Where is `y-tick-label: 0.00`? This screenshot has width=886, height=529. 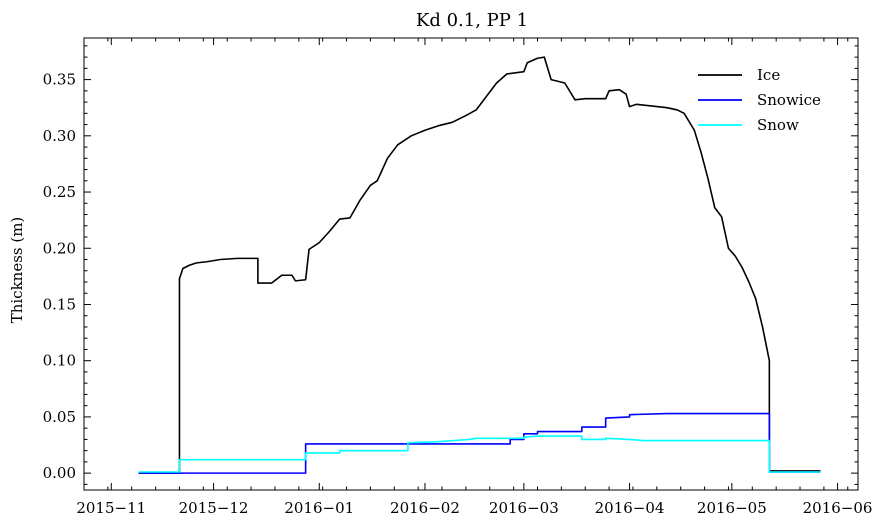
y-tick-label: 0.00 is located at coordinates (59, 473).